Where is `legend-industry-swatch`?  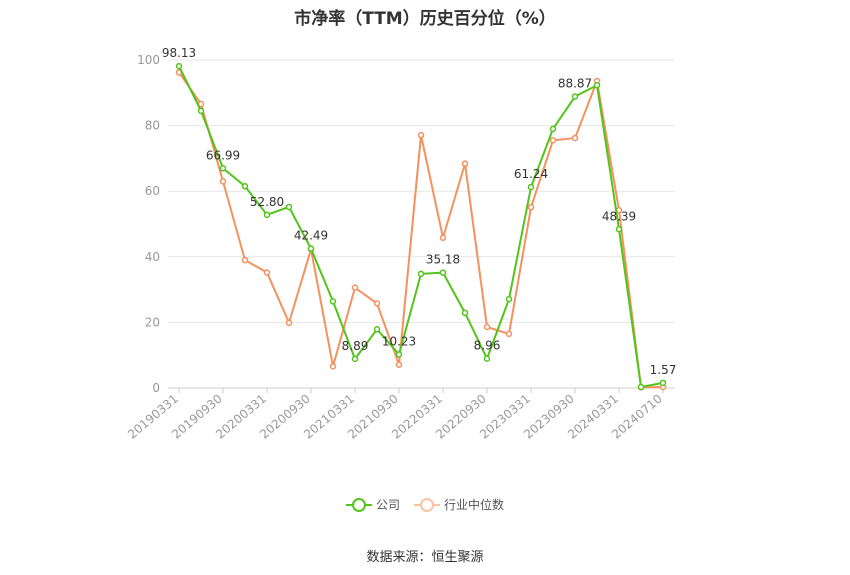 legend-industry-swatch is located at coordinates (427, 504).